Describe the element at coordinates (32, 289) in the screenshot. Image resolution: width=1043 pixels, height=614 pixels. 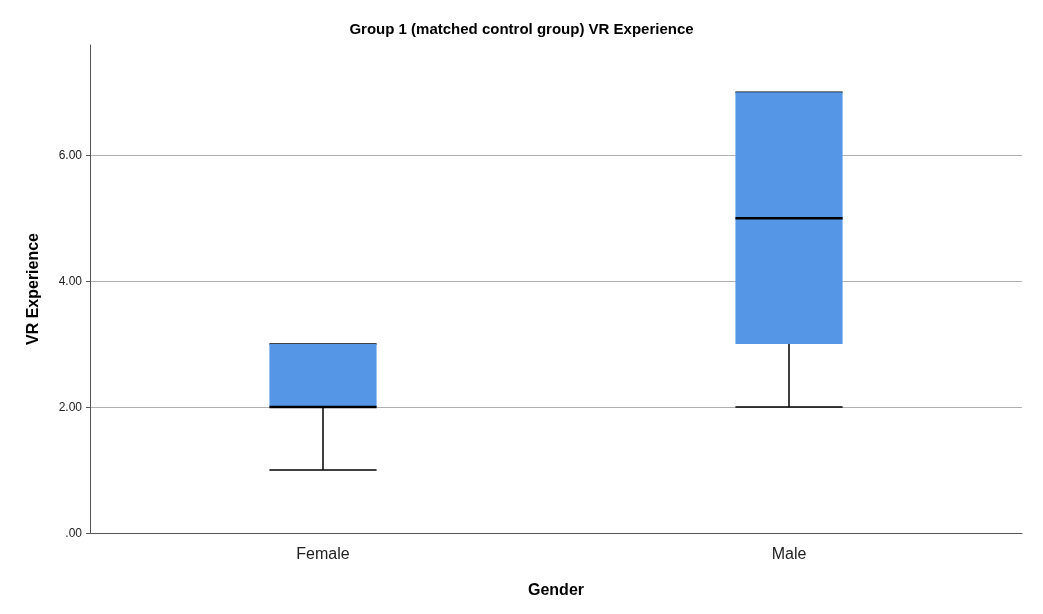
I see `y-axis-title: VR Experience` at that location.